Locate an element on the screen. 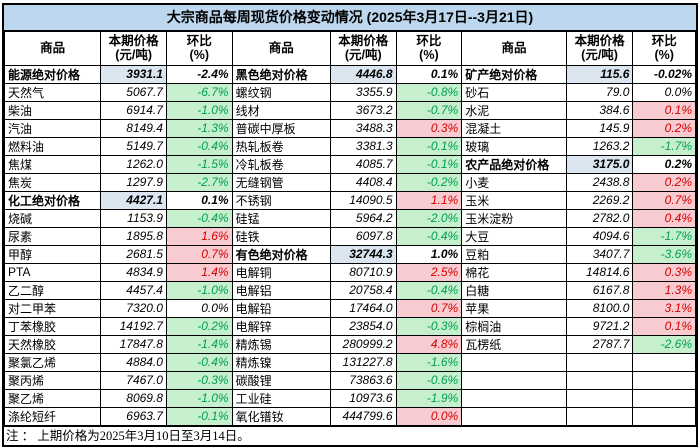  price-cell: 4408.4 is located at coordinates (363, 182).